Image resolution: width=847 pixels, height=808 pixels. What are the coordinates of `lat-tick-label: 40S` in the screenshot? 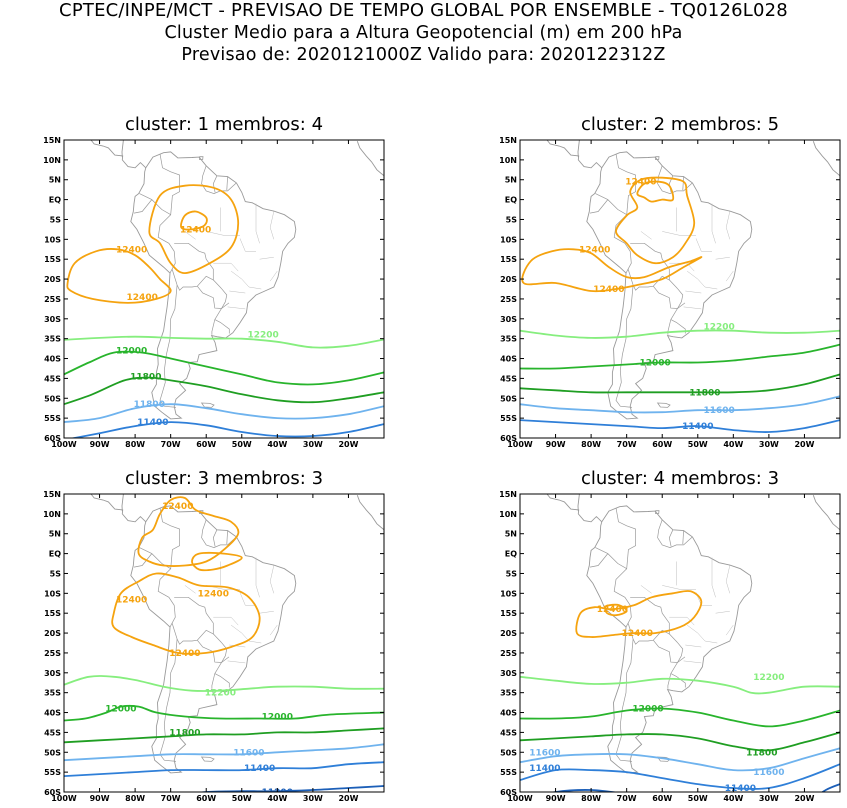 It's located at (52, 359).